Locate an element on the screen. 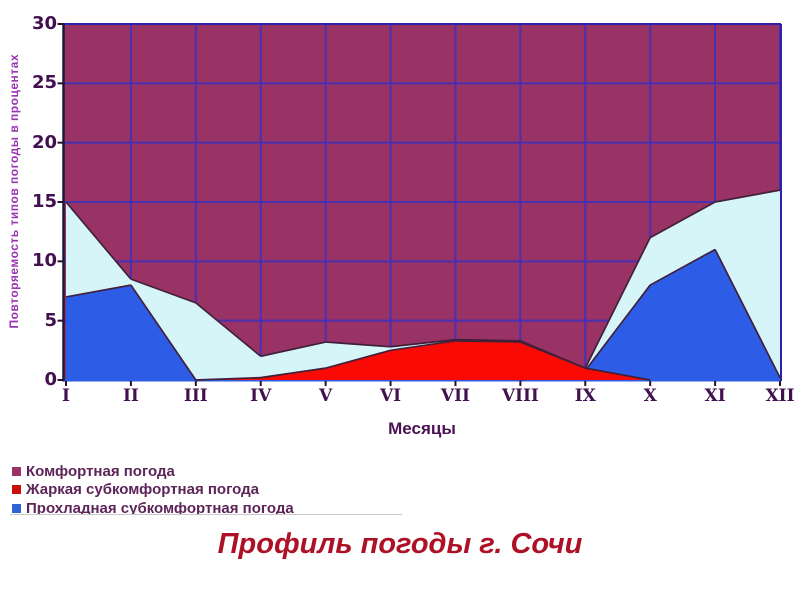 This screenshot has width=800, height=600. y-tick-label: 25 is located at coordinates (44, 83).